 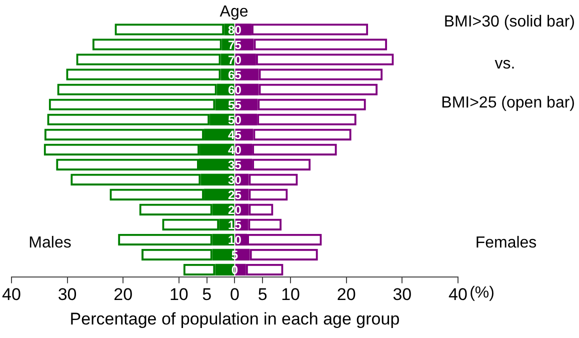 I want to click on y-tick-label: 20, so click(x=235, y=209).